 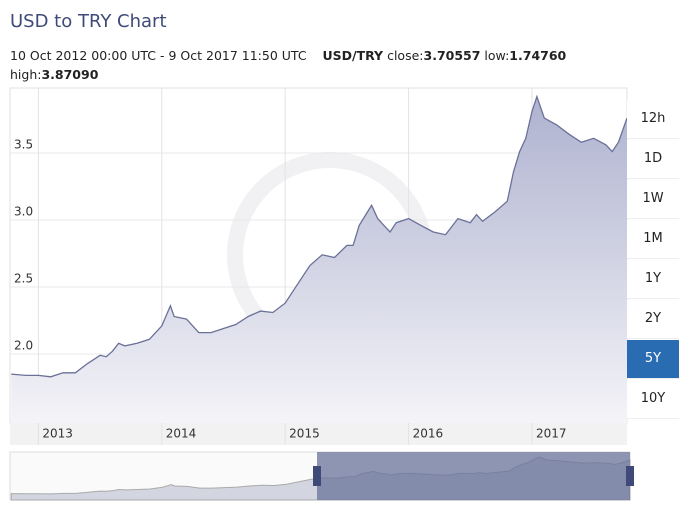 I want to click on x-tick-label: 2017, so click(x=551, y=434).